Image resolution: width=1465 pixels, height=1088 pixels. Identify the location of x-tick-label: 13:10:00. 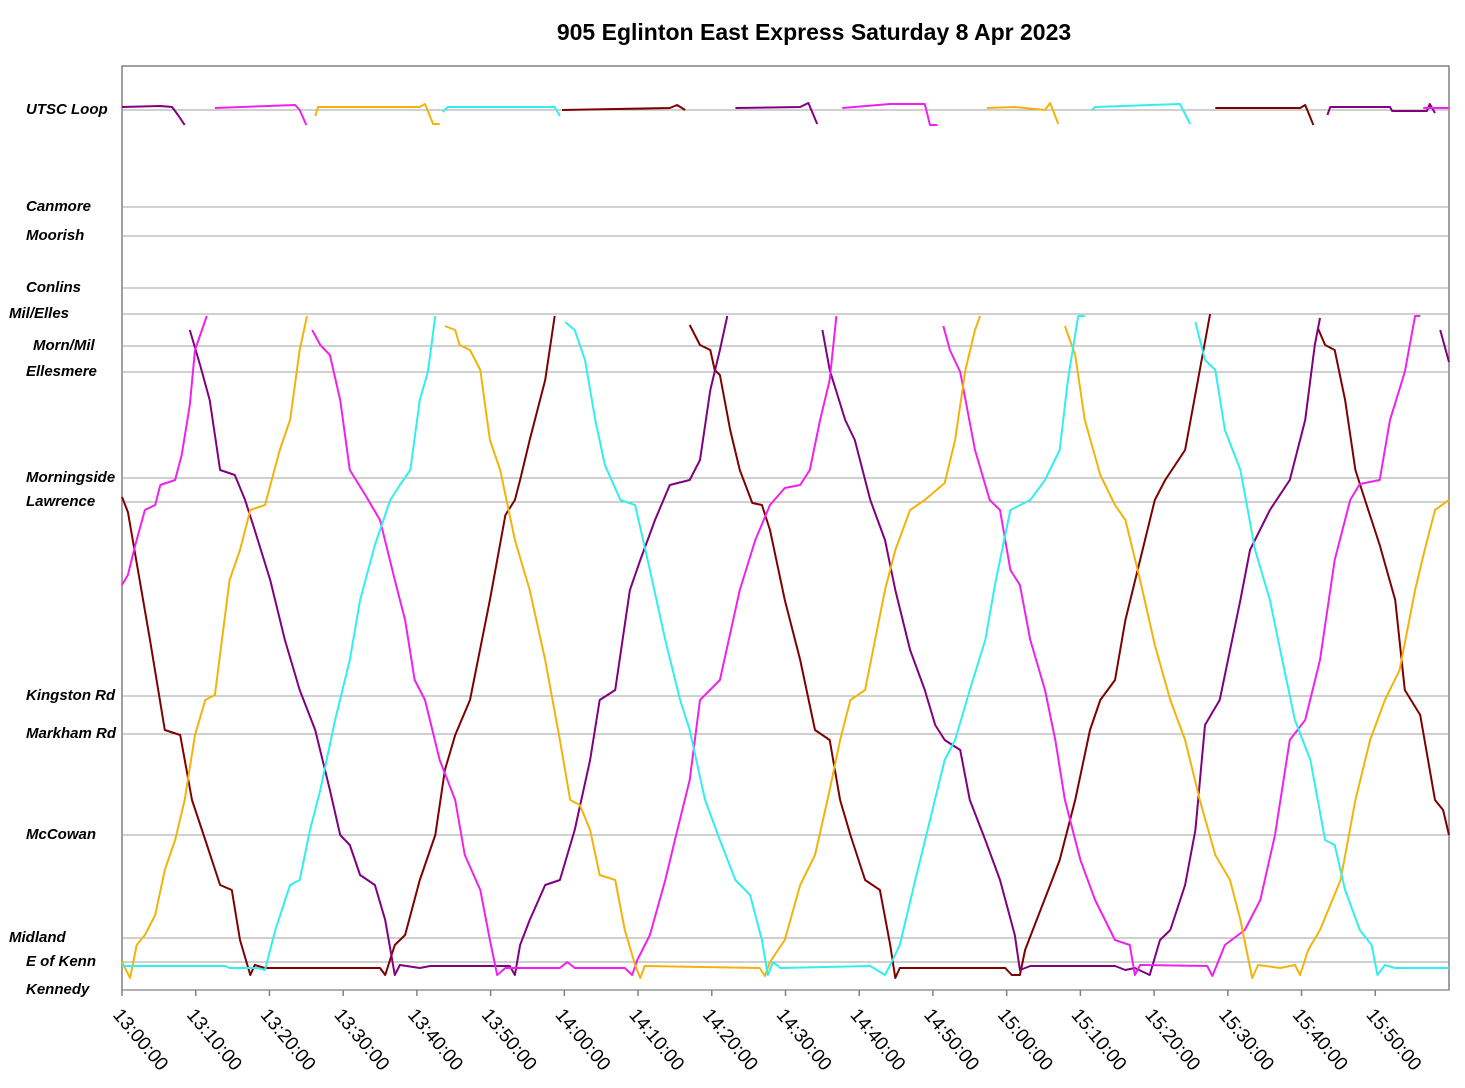
(214, 1040).